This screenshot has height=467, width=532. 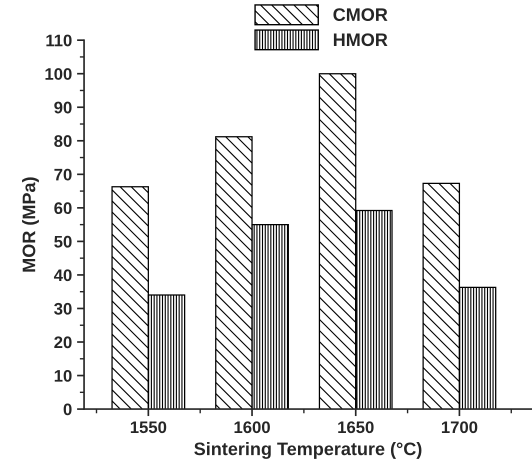 What do you see at coordinates (63, 141) in the screenshot?
I see `y-tick-label: 80` at bounding box center [63, 141].